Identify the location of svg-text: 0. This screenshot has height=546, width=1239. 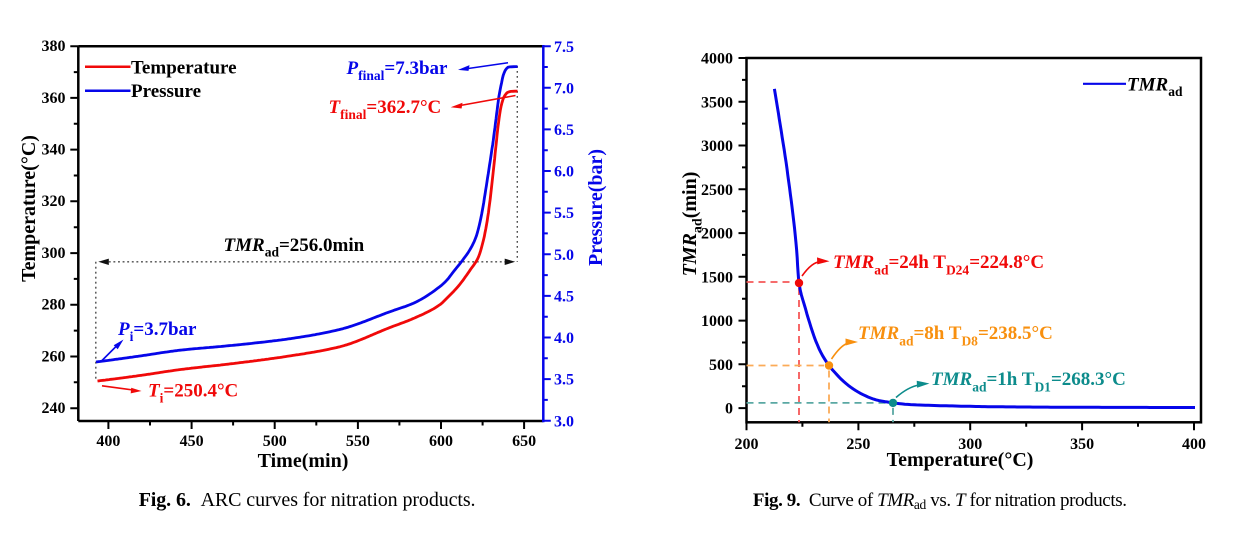
(729, 409).